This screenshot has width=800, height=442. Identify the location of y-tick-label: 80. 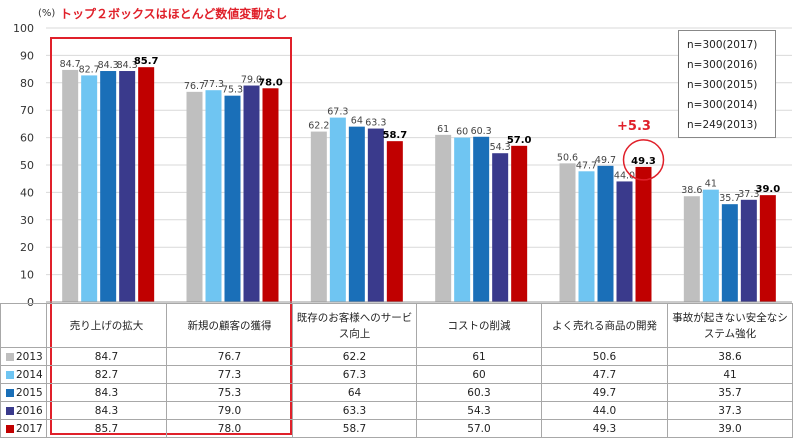
(27, 83).